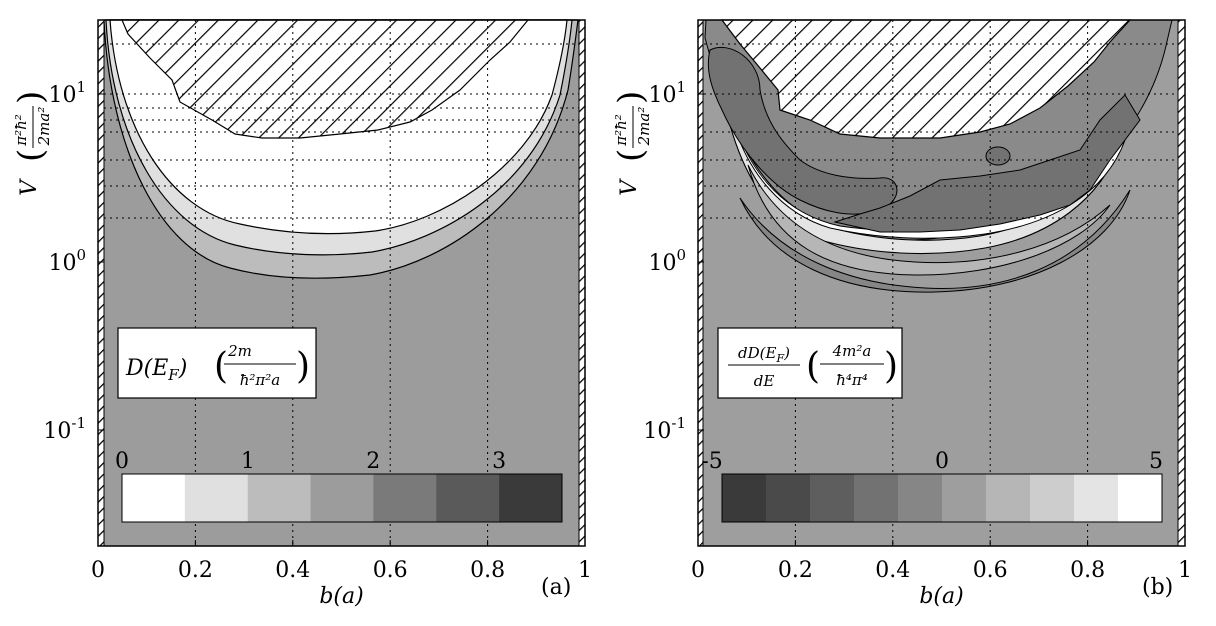 The image size is (1216, 626). I want to click on panel-a-x-tick-label: 0.8, so click(487, 570).